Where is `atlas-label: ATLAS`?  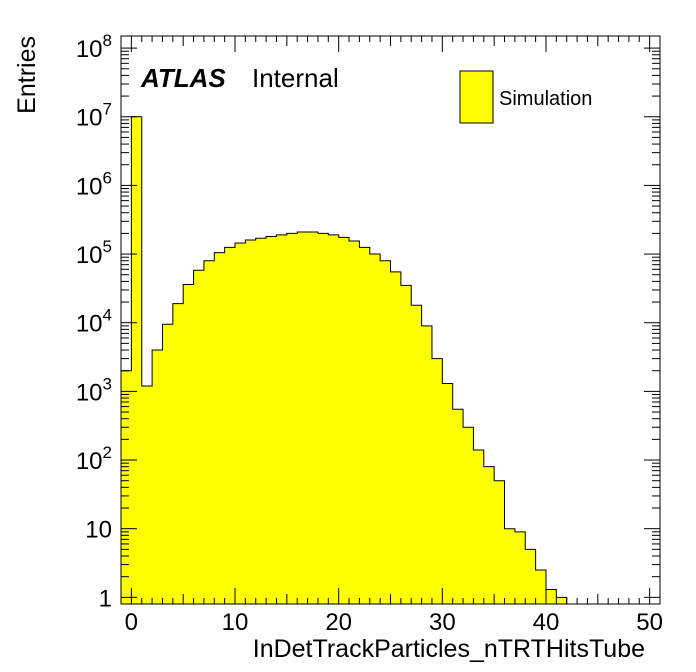 atlas-label: ATLAS is located at coordinates (183, 78).